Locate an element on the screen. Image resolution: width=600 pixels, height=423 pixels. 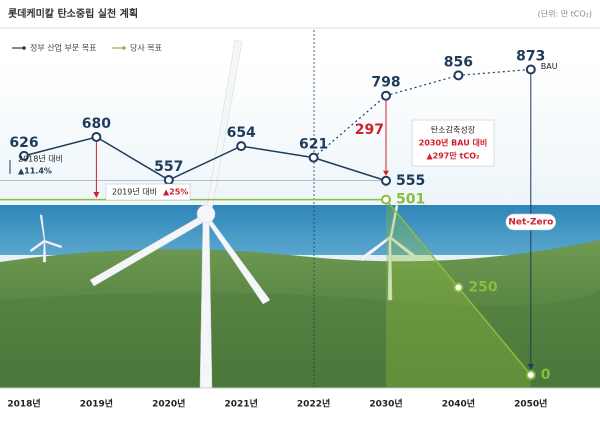
x-tick-label: 2022년 is located at coordinates (313, 404).